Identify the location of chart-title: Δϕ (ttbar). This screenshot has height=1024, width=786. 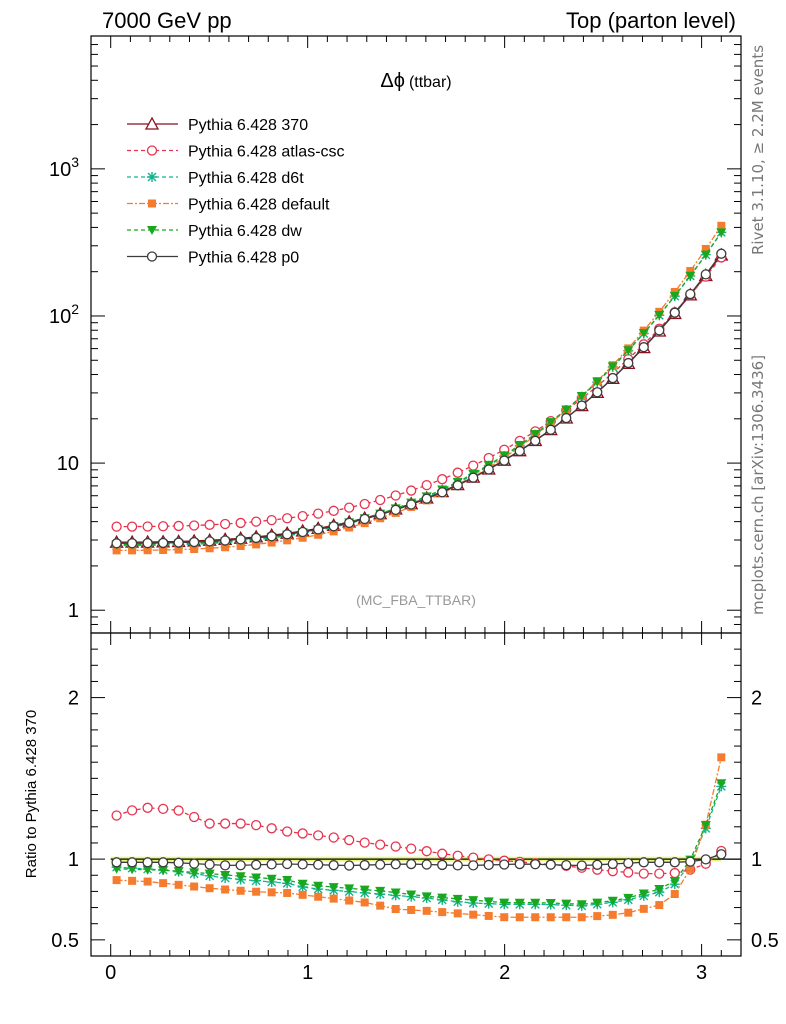
(415, 81).